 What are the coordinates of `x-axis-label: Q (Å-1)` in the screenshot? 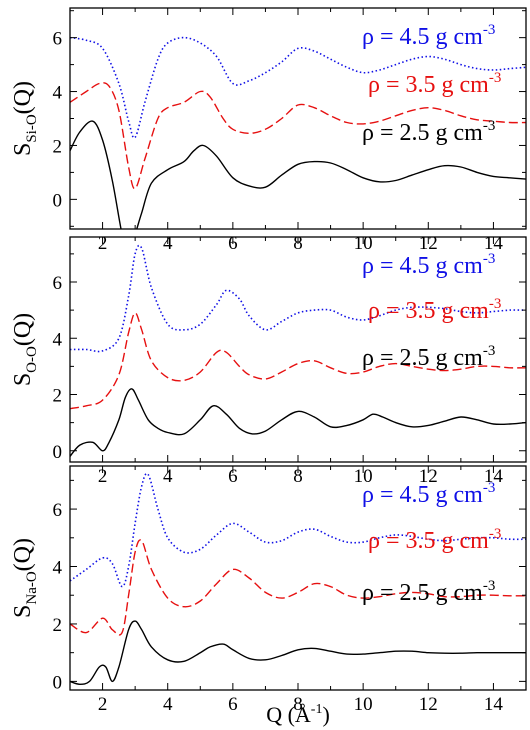 It's located at (298, 714).